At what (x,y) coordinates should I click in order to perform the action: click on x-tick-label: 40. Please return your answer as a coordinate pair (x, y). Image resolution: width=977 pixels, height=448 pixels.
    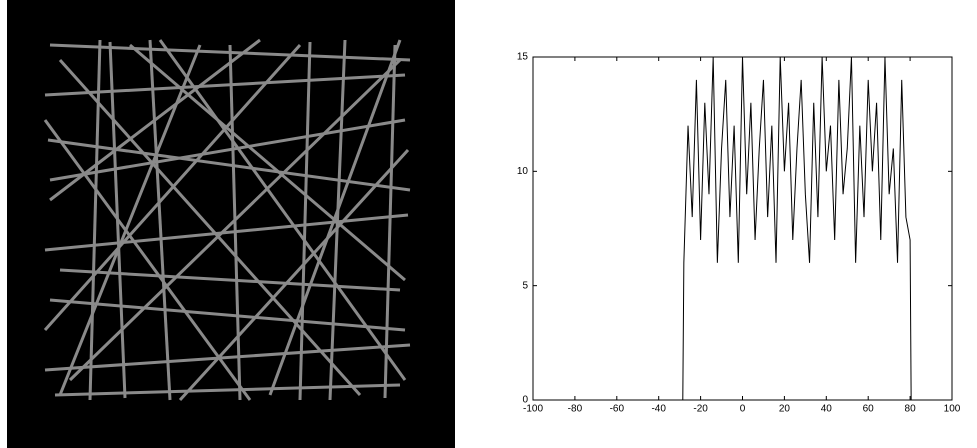
    Looking at the image, I should click on (827, 409).